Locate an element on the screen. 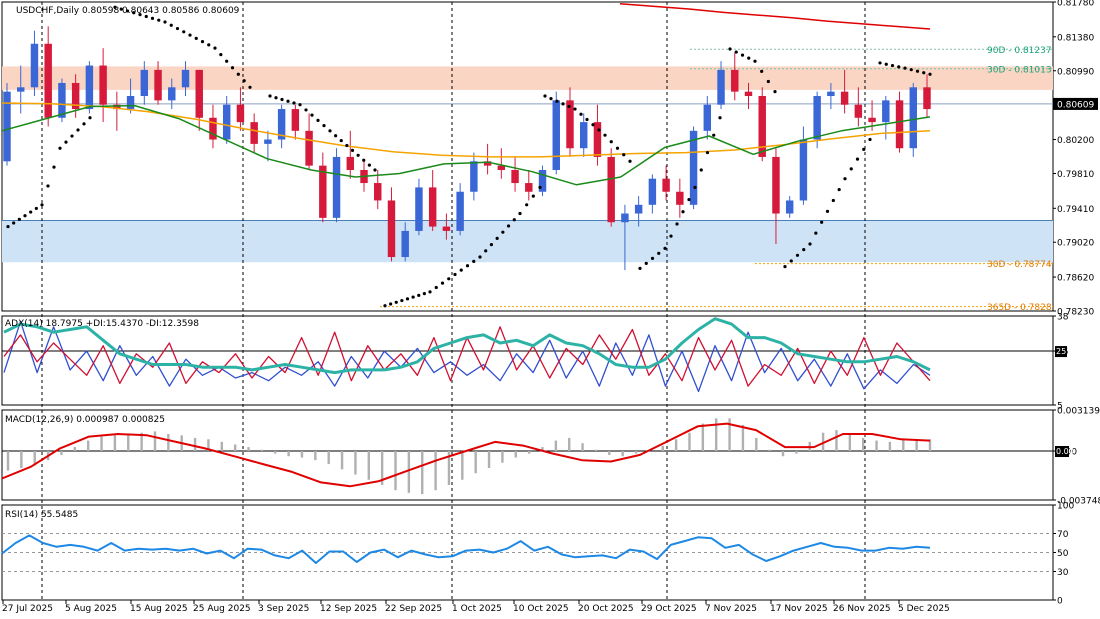  y-tick-label: 0.79410 is located at coordinates (1075, 210).